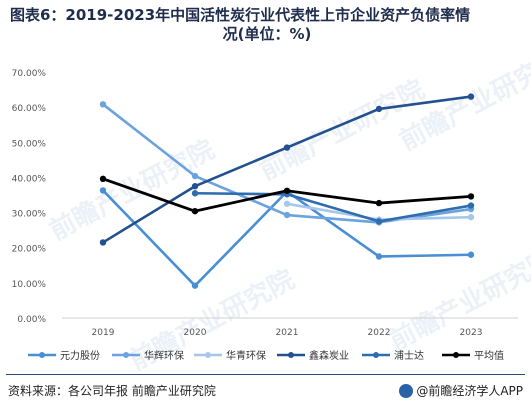 The height and width of the screenshot is (413, 531). I want to click on legend-label: 华辉环保, so click(164, 355).